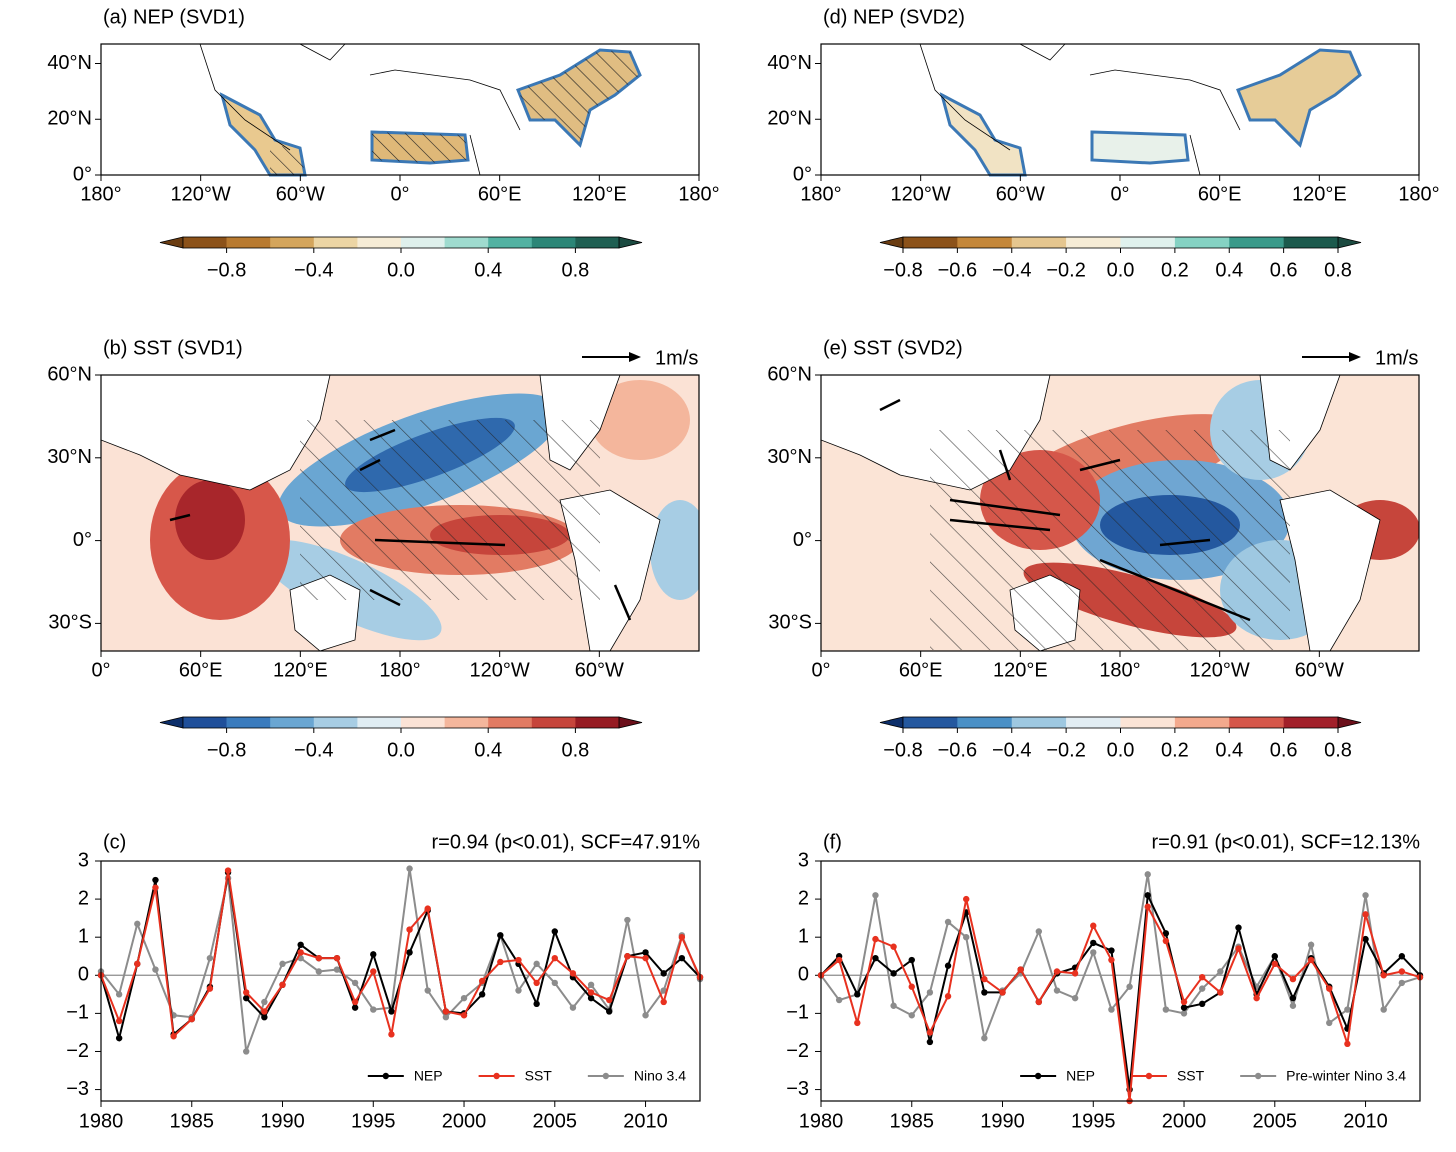 This screenshot has height=1152, width=1456. I want to click on colorbar-tick-label: 0.4, so click(488, 750).